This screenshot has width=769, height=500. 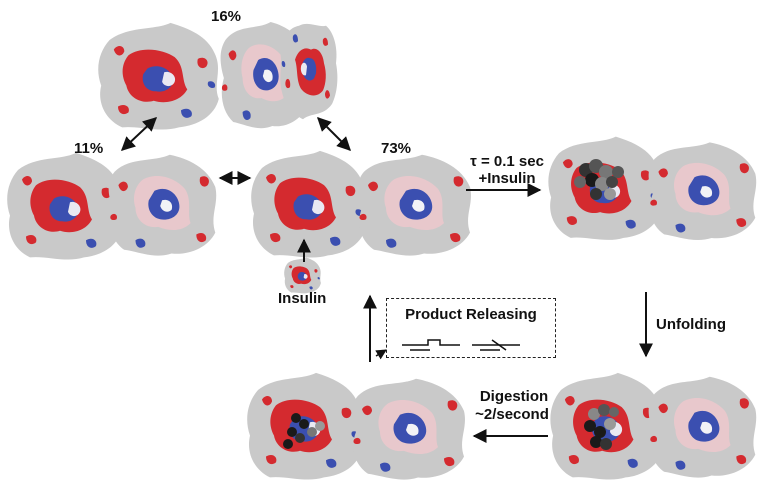 I want to click on equilibrium-arrow-left-top, so click(x=139, y=134).